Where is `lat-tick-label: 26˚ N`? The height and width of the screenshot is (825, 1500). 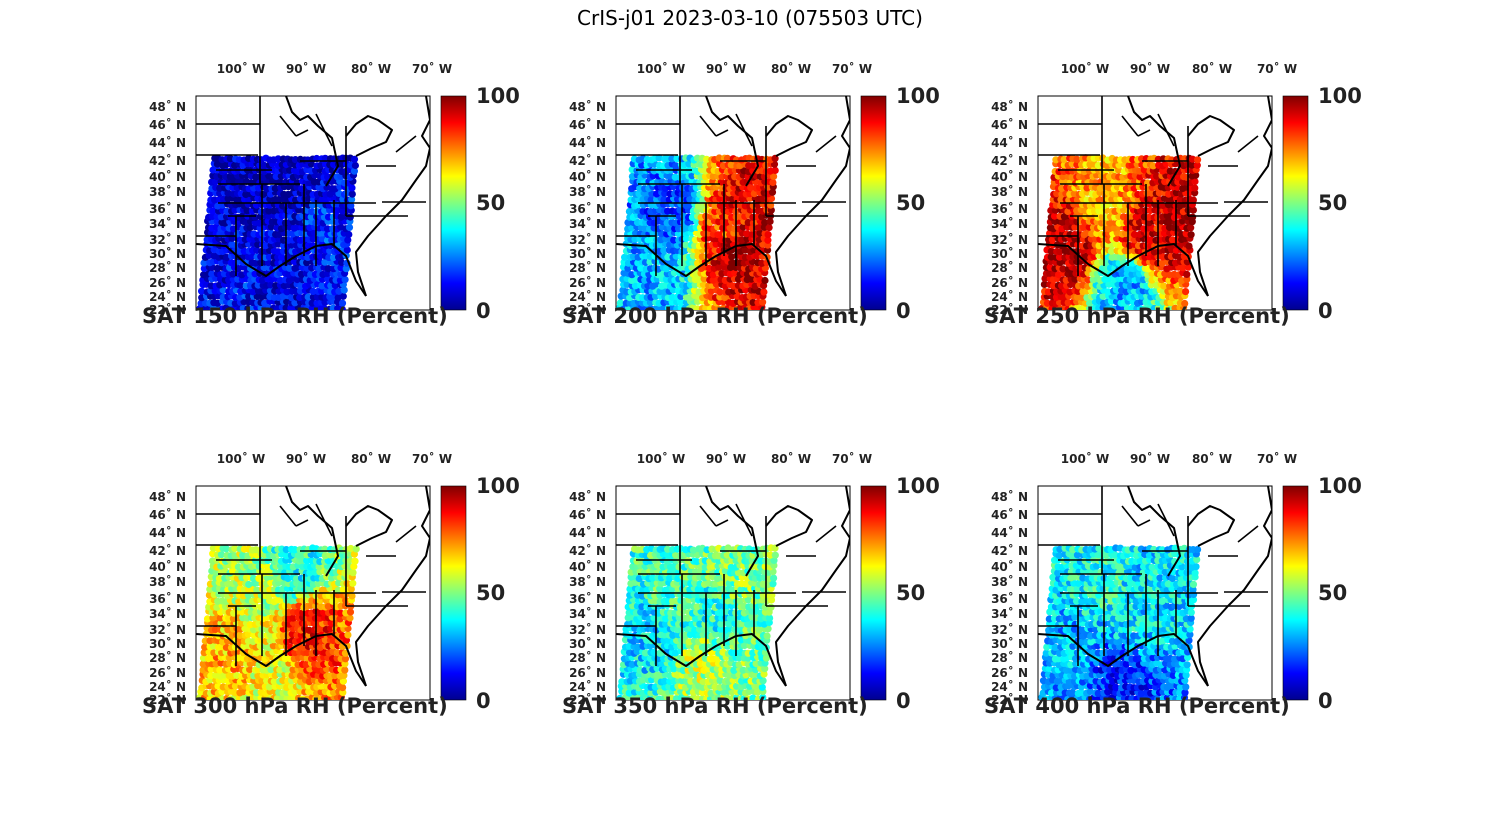
lat-tick-label: 26˚ N is located at coordinates (587, 283).